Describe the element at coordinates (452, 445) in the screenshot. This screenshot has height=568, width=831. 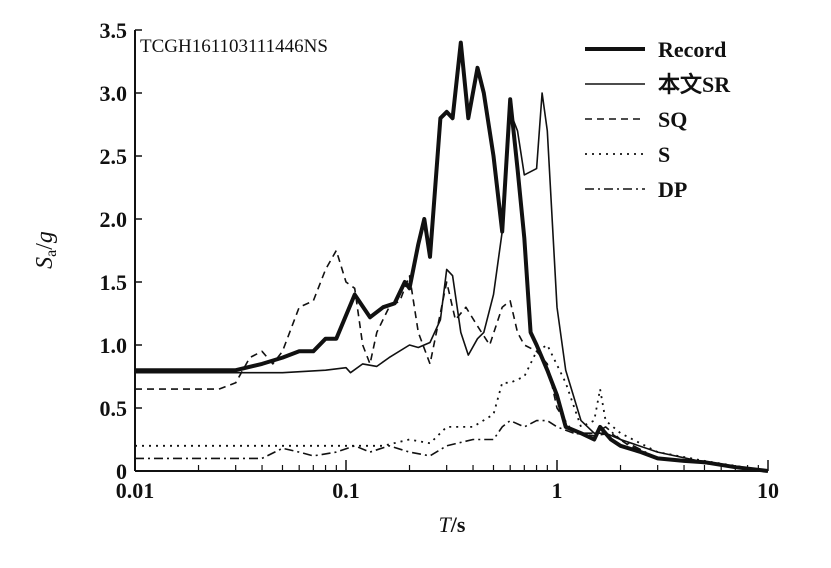
I see `series-line-dashdot` at that location.